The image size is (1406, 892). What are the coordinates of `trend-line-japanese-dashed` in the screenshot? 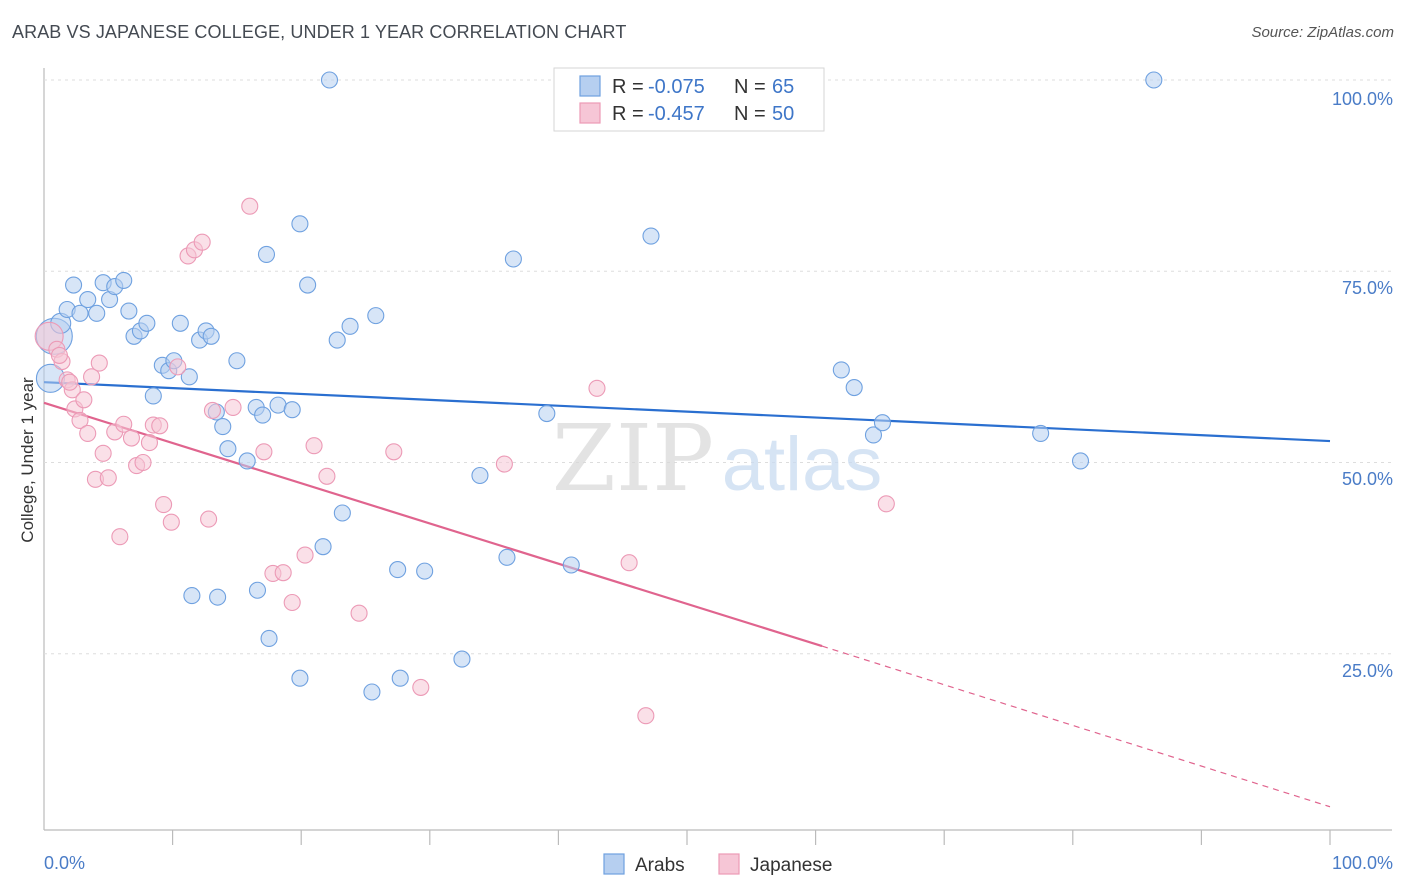 It's located at (1076, 726).